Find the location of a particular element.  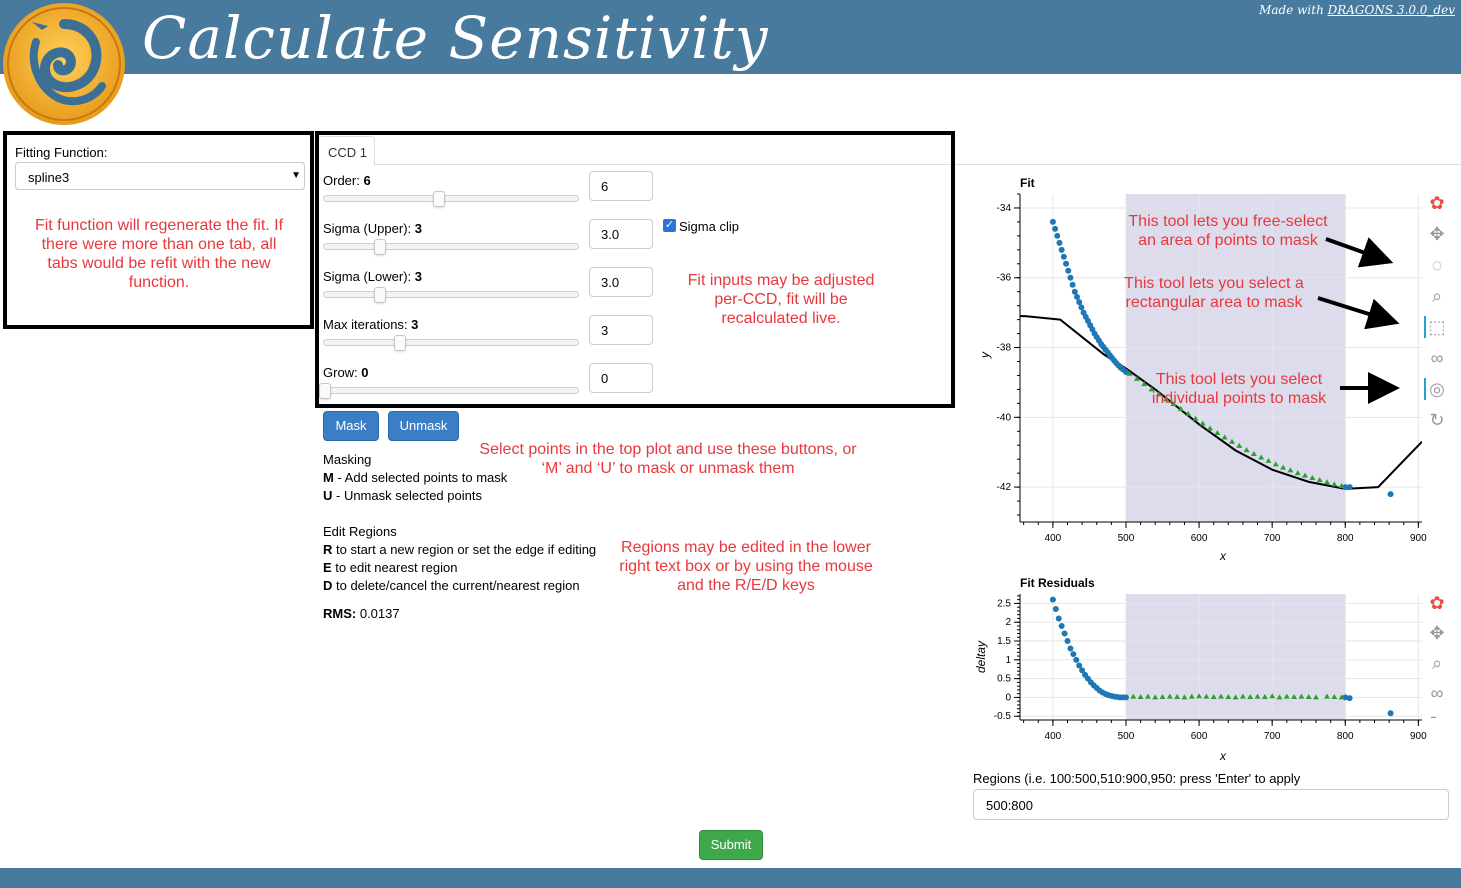

residuals-toolbar: ✿ ✥ ⌕ ∞ ↻ is located at coordinates (1439, 655).